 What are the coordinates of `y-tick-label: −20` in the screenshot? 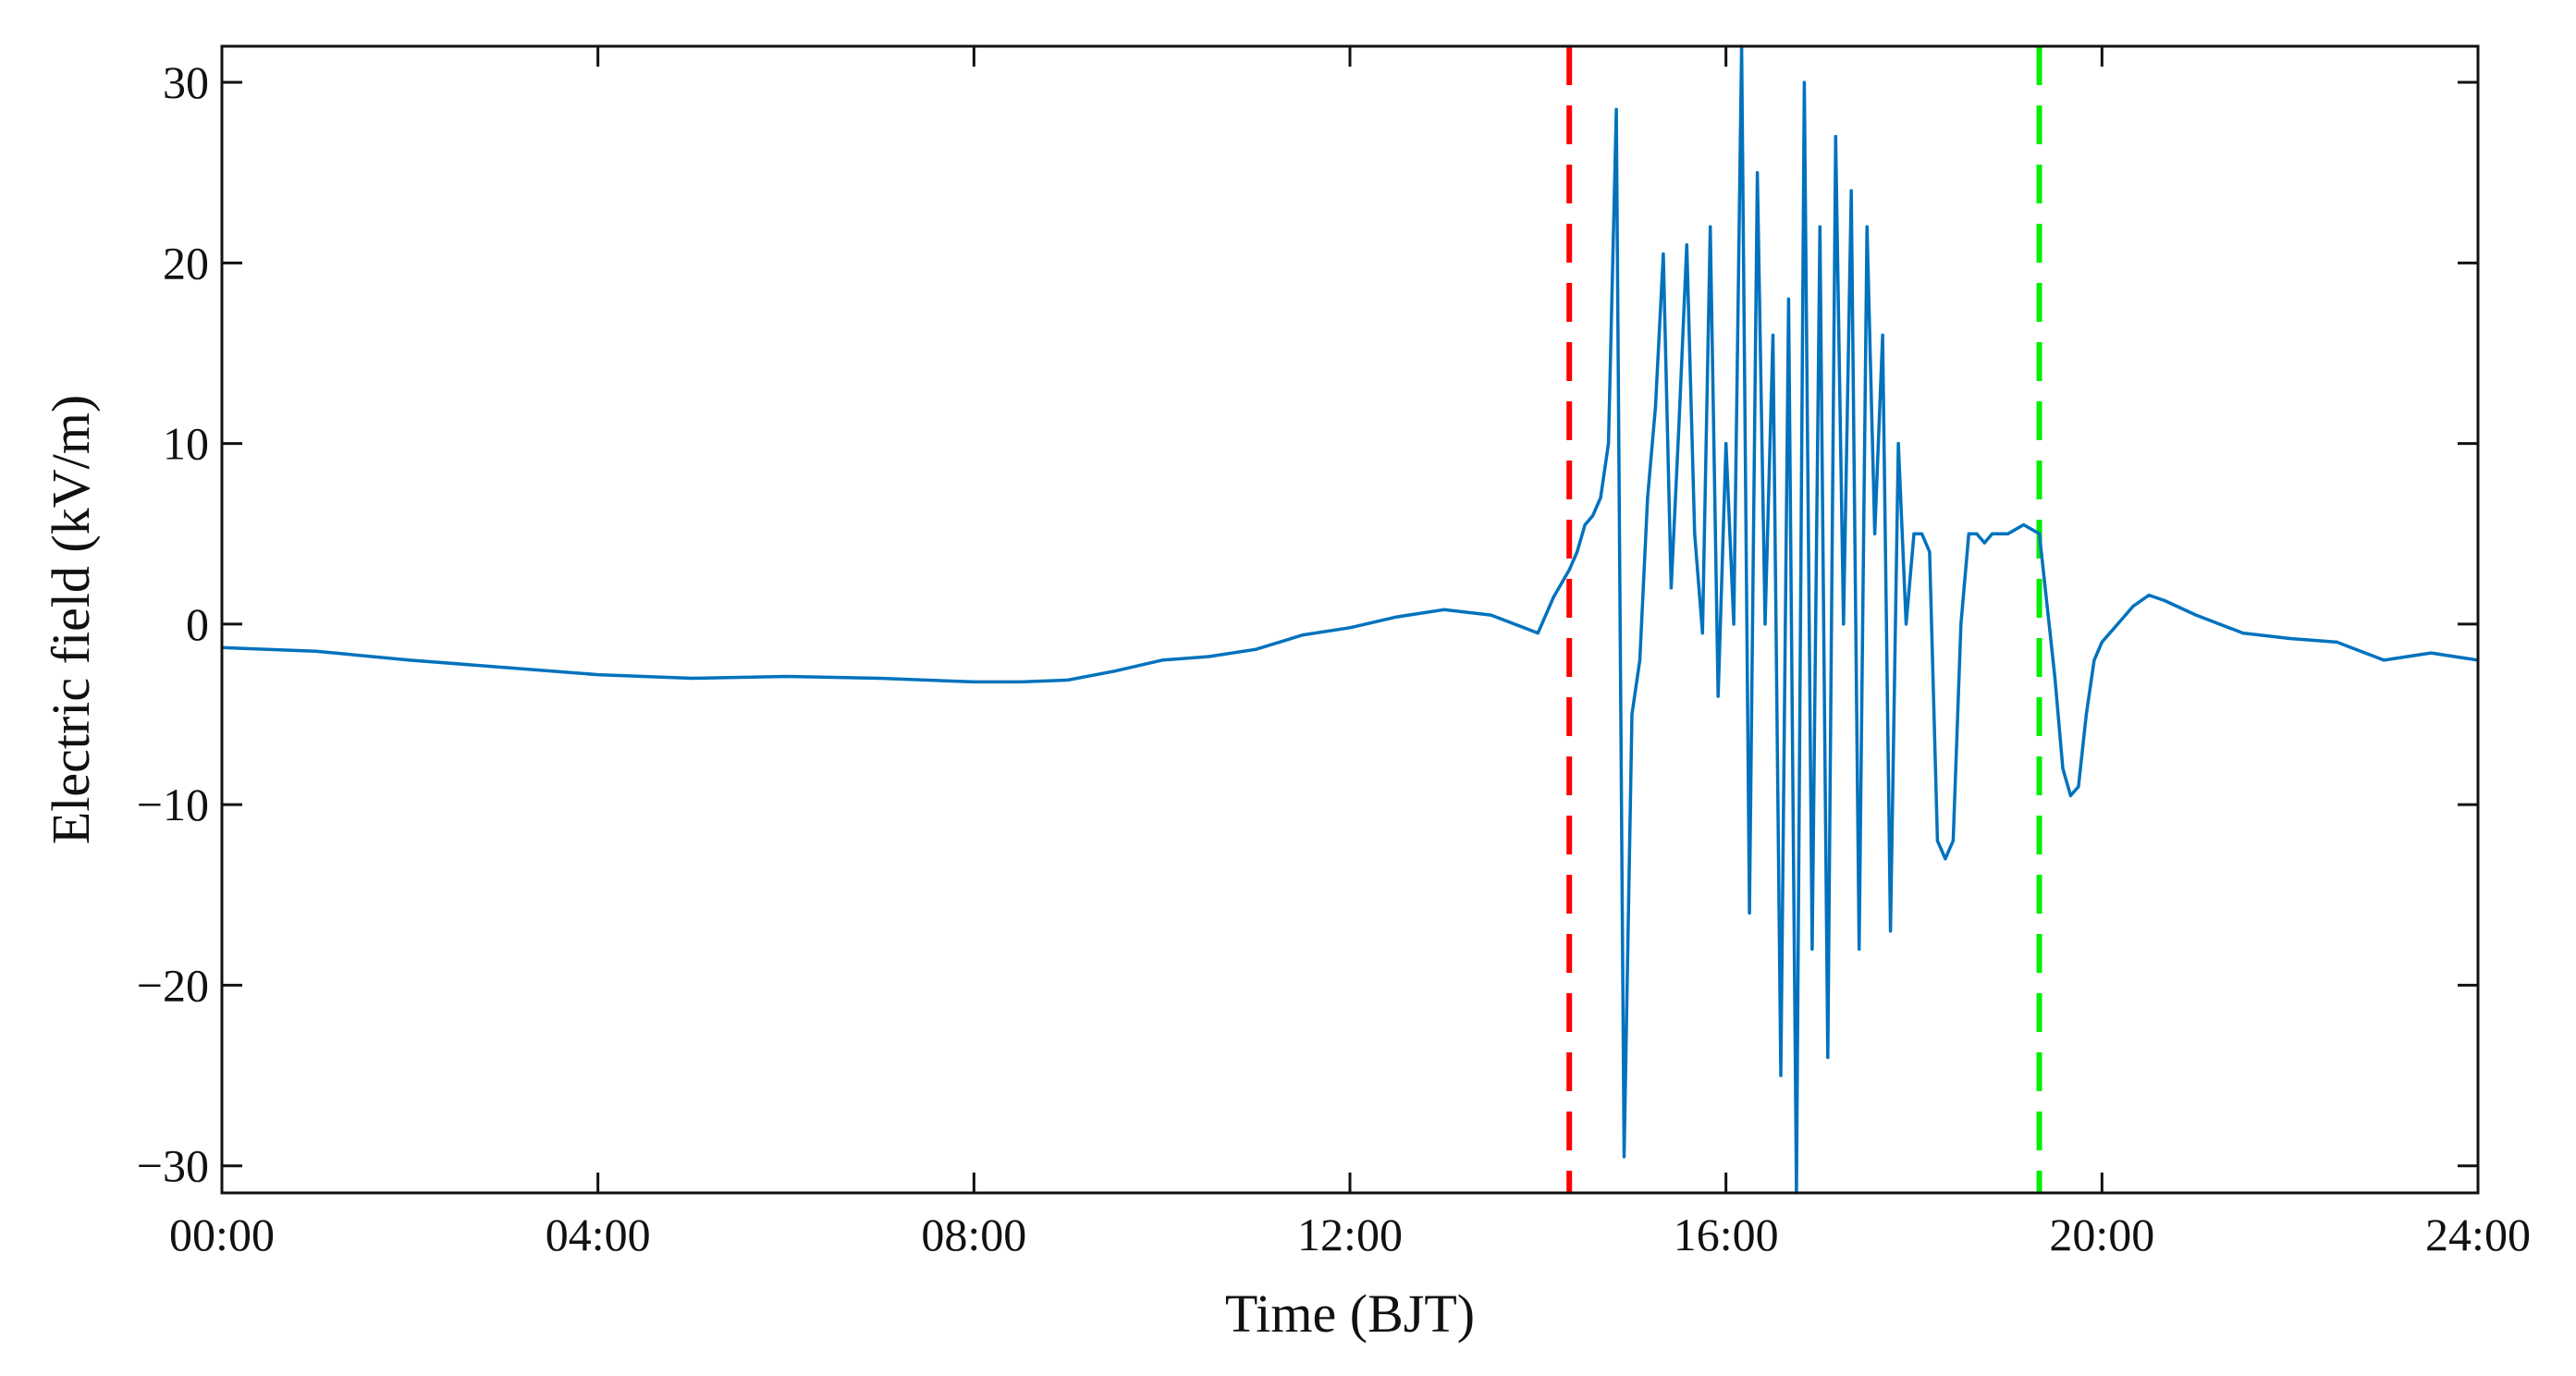 It's located at (173, 985).